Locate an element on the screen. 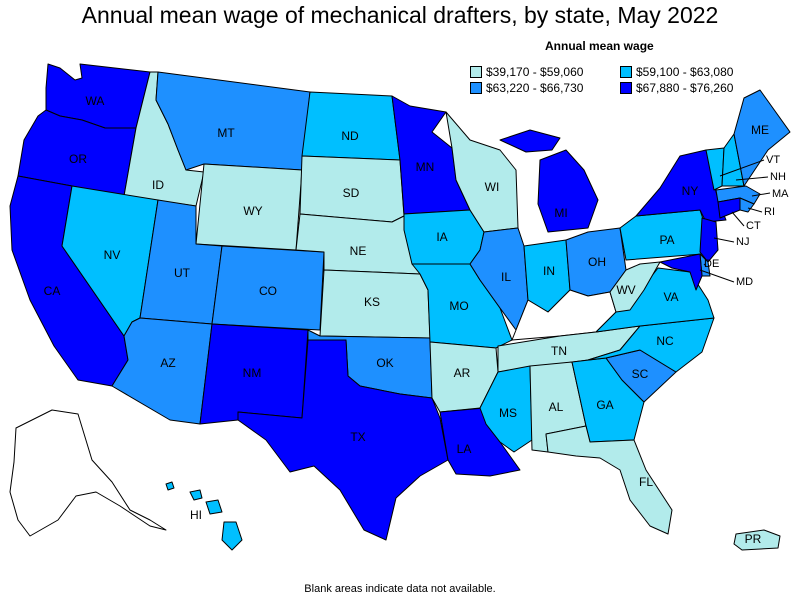 The width and height of the screenshot is (800, 600). legend-label-tier-4: $67,880 - $76,260 is located at coordinates (685, 88).